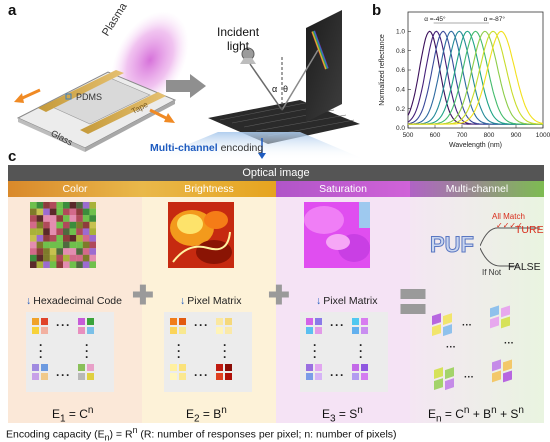 The image size is (550, 442). I want to click on formula-en-sup: n, so click(466, 410).